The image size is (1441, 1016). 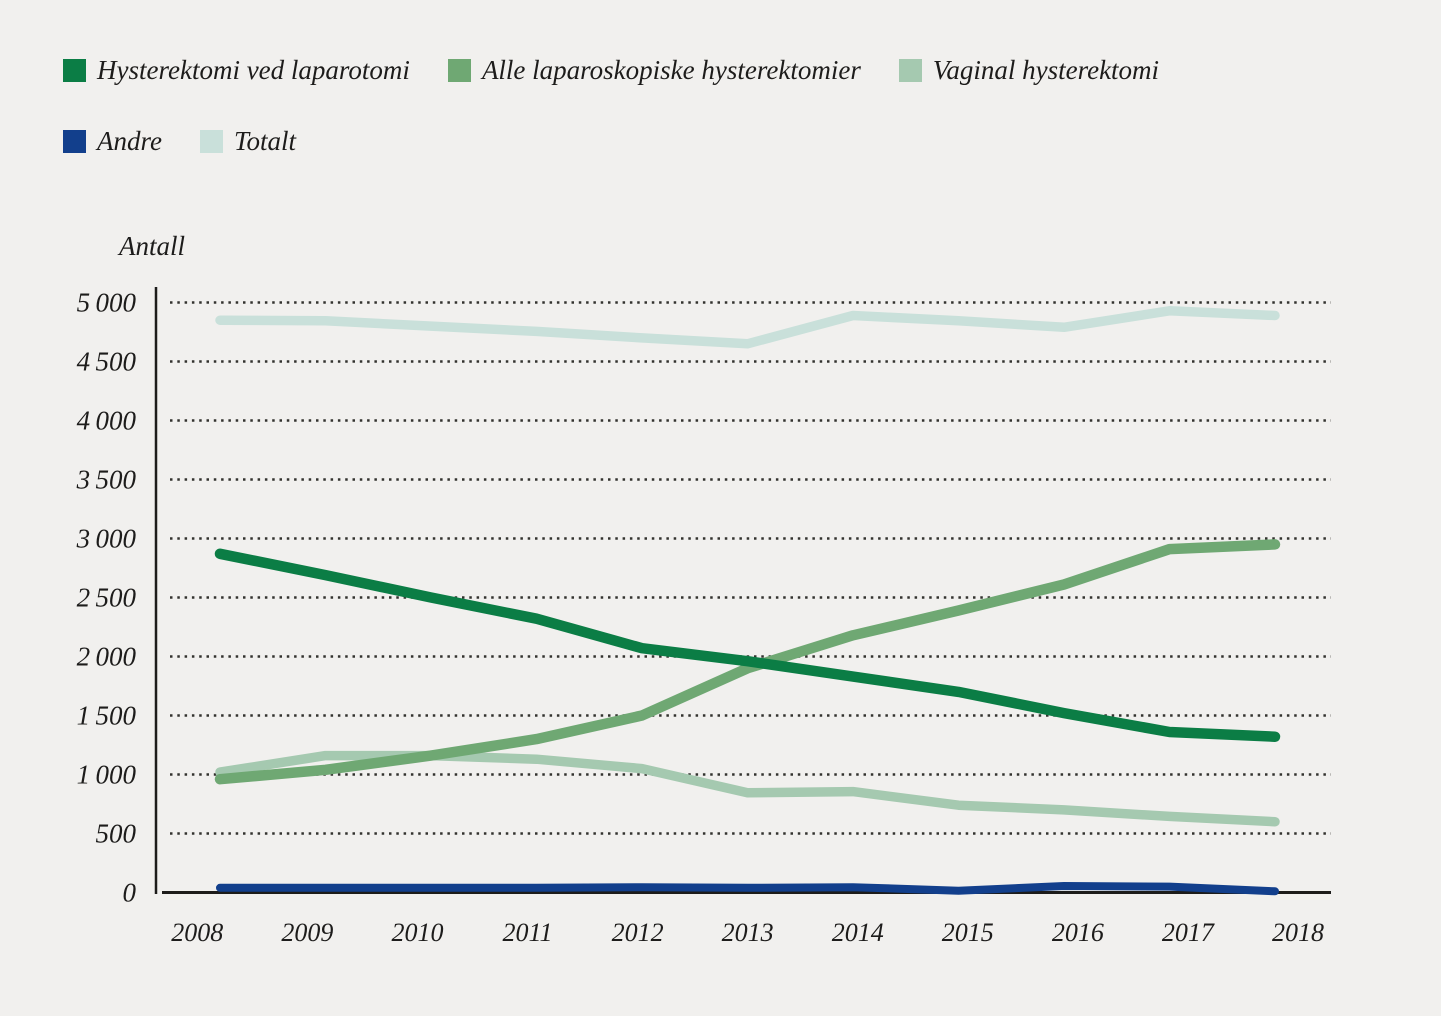 What do you see at coordinates (747, 889) in the screenshot?
I see `series-line-andre` at bounding box center [747, 889].